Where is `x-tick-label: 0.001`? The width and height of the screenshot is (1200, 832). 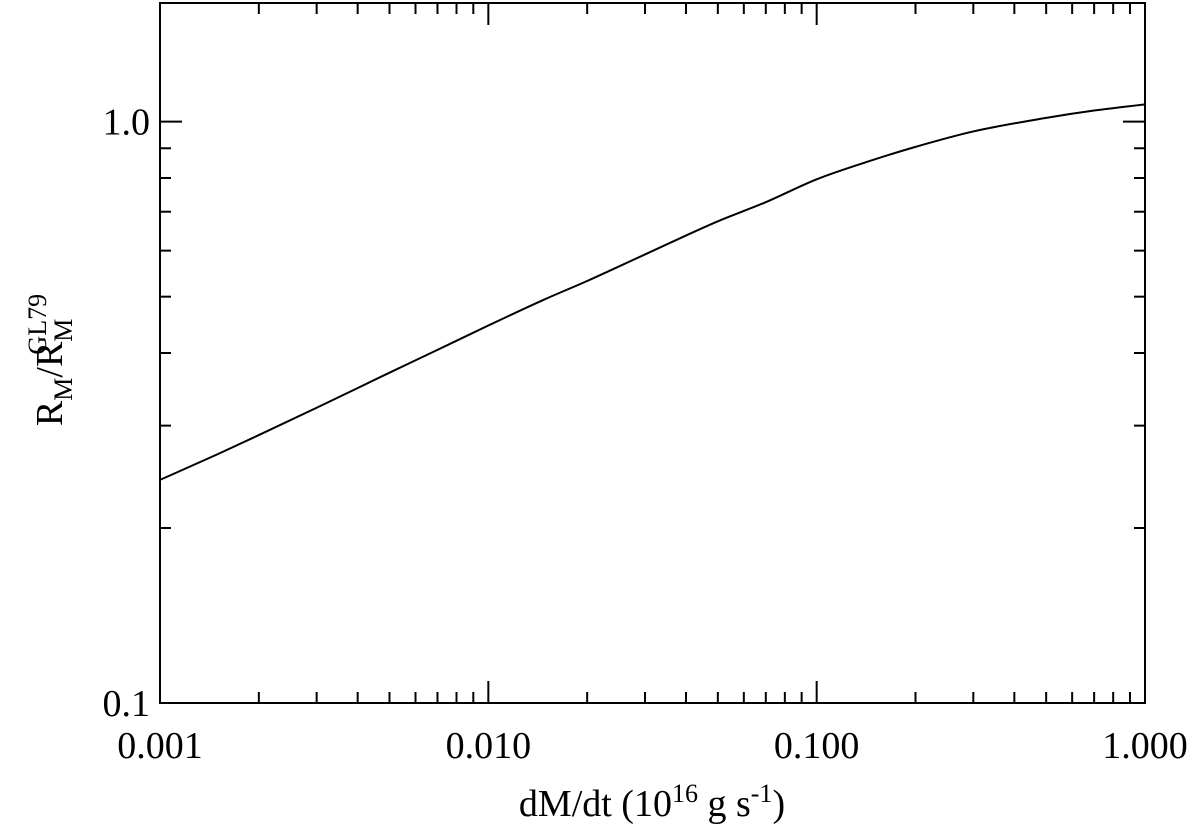 x-tick-label: 0.001 is located at coordinates (160, 746).